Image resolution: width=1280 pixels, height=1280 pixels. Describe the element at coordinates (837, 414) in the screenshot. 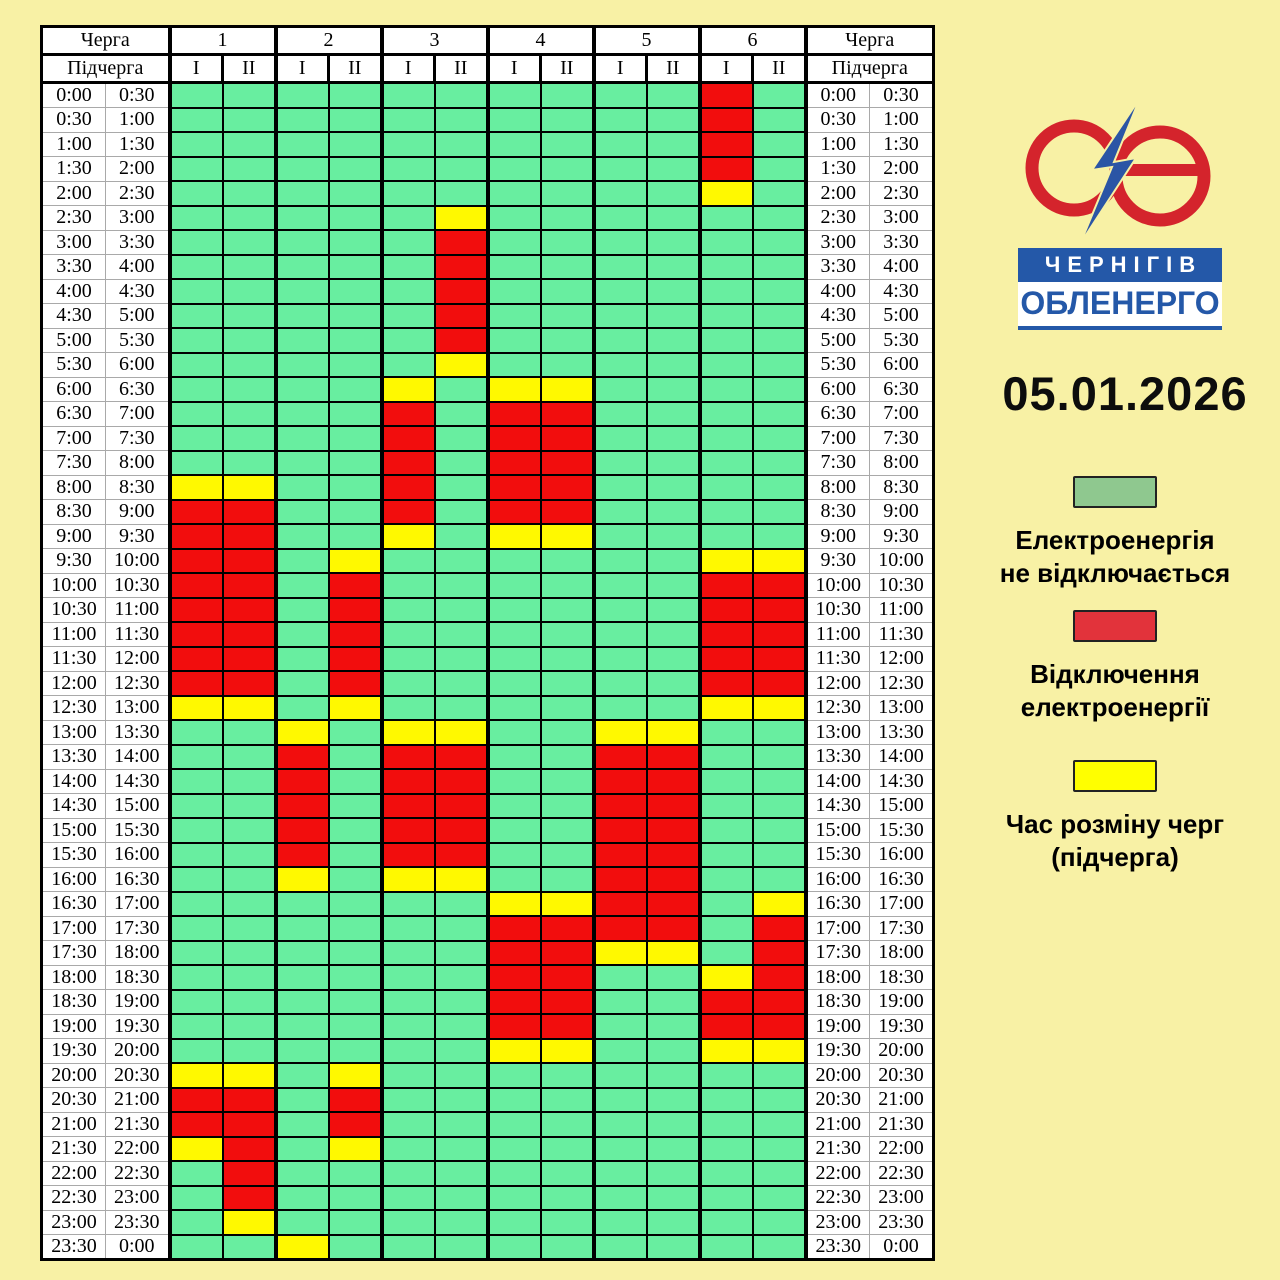

I see `time-start: 6:30` at that location.